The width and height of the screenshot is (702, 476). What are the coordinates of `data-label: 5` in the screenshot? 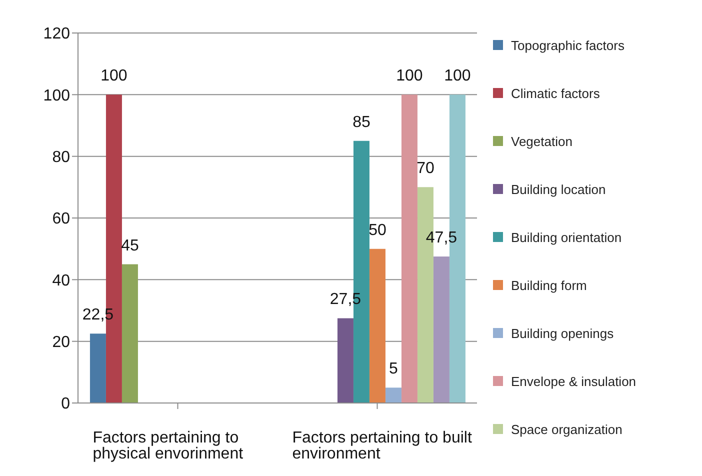 It's located at (393, 369).